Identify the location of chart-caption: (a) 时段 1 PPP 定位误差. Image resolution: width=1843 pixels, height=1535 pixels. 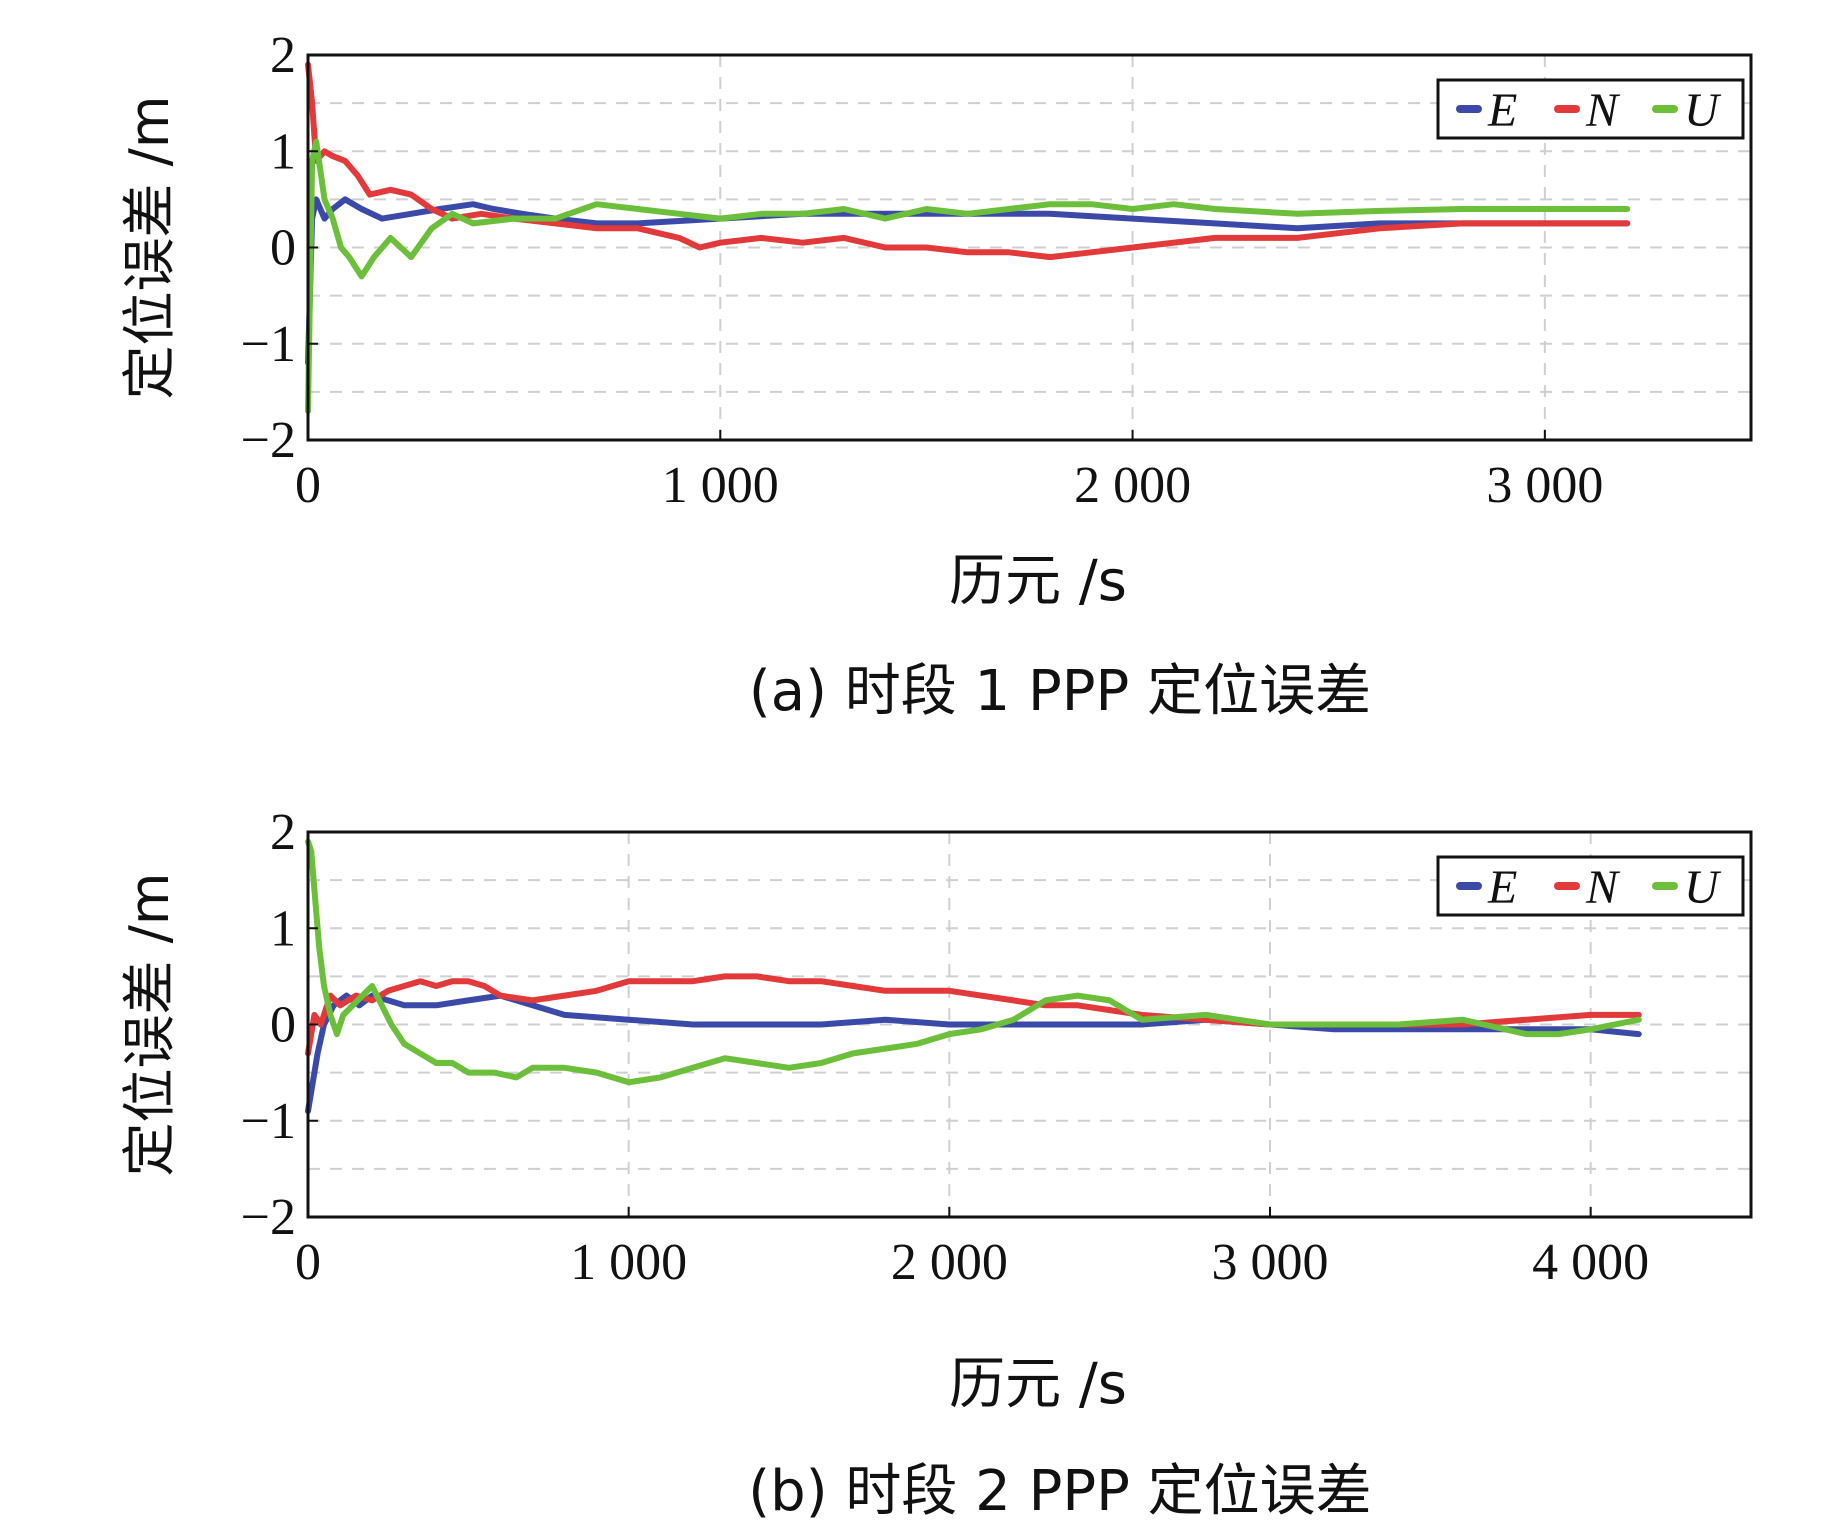
(1060, 691).